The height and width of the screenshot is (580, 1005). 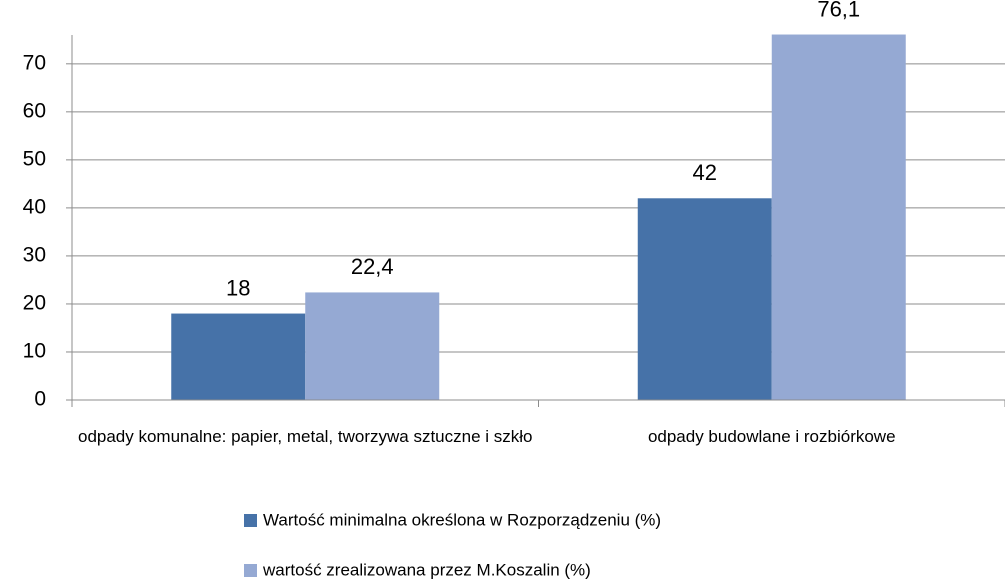 What do you see at coordinates (34, 206) in the screenshot?
I see `y-tick-label: 40` at bounding box center [34, 206].